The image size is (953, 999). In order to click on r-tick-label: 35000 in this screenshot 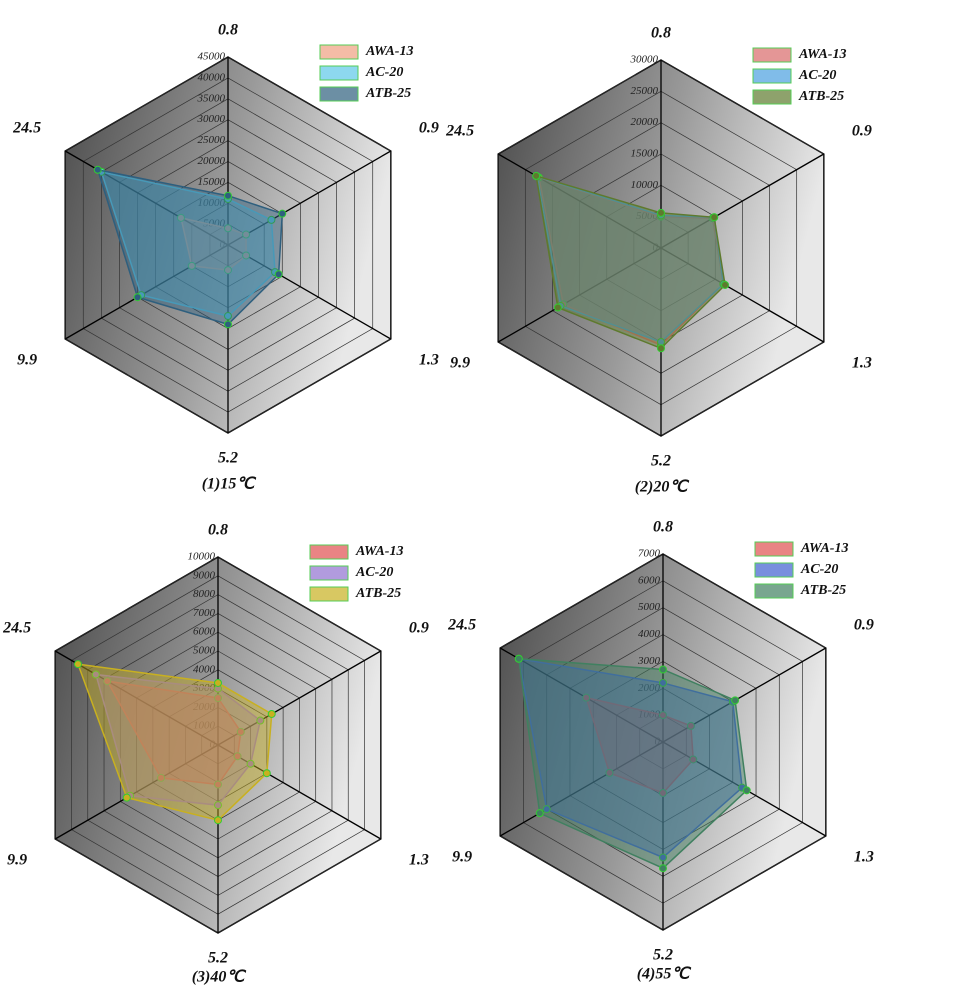, I will do `click(211, 98)`.